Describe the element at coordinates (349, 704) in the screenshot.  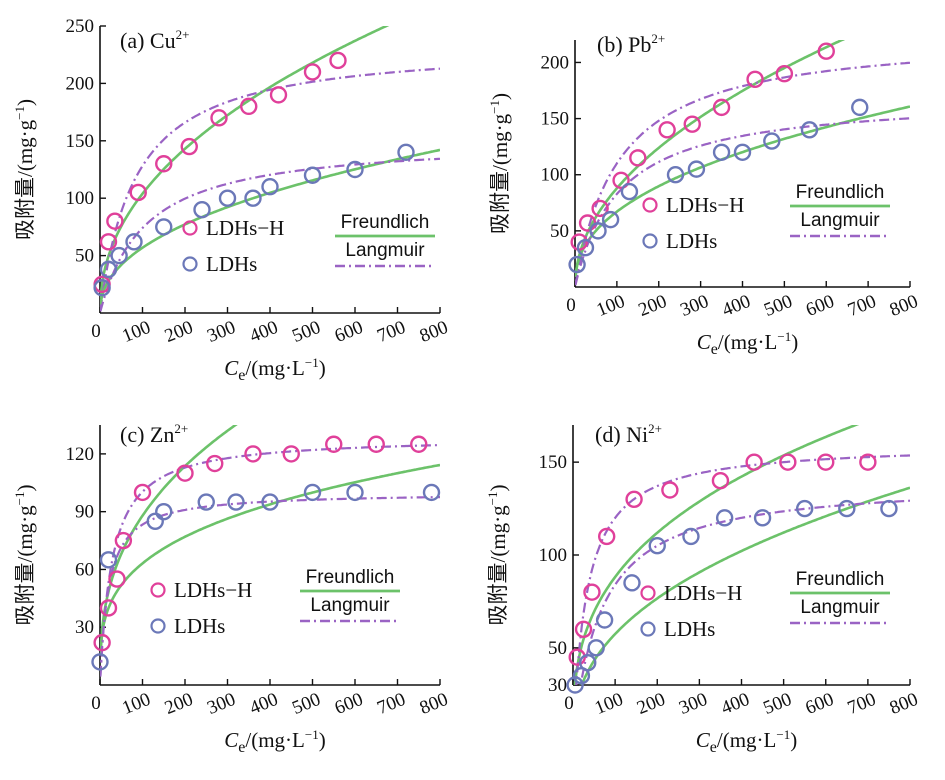
I see `x-tick-label: 600` at that location.